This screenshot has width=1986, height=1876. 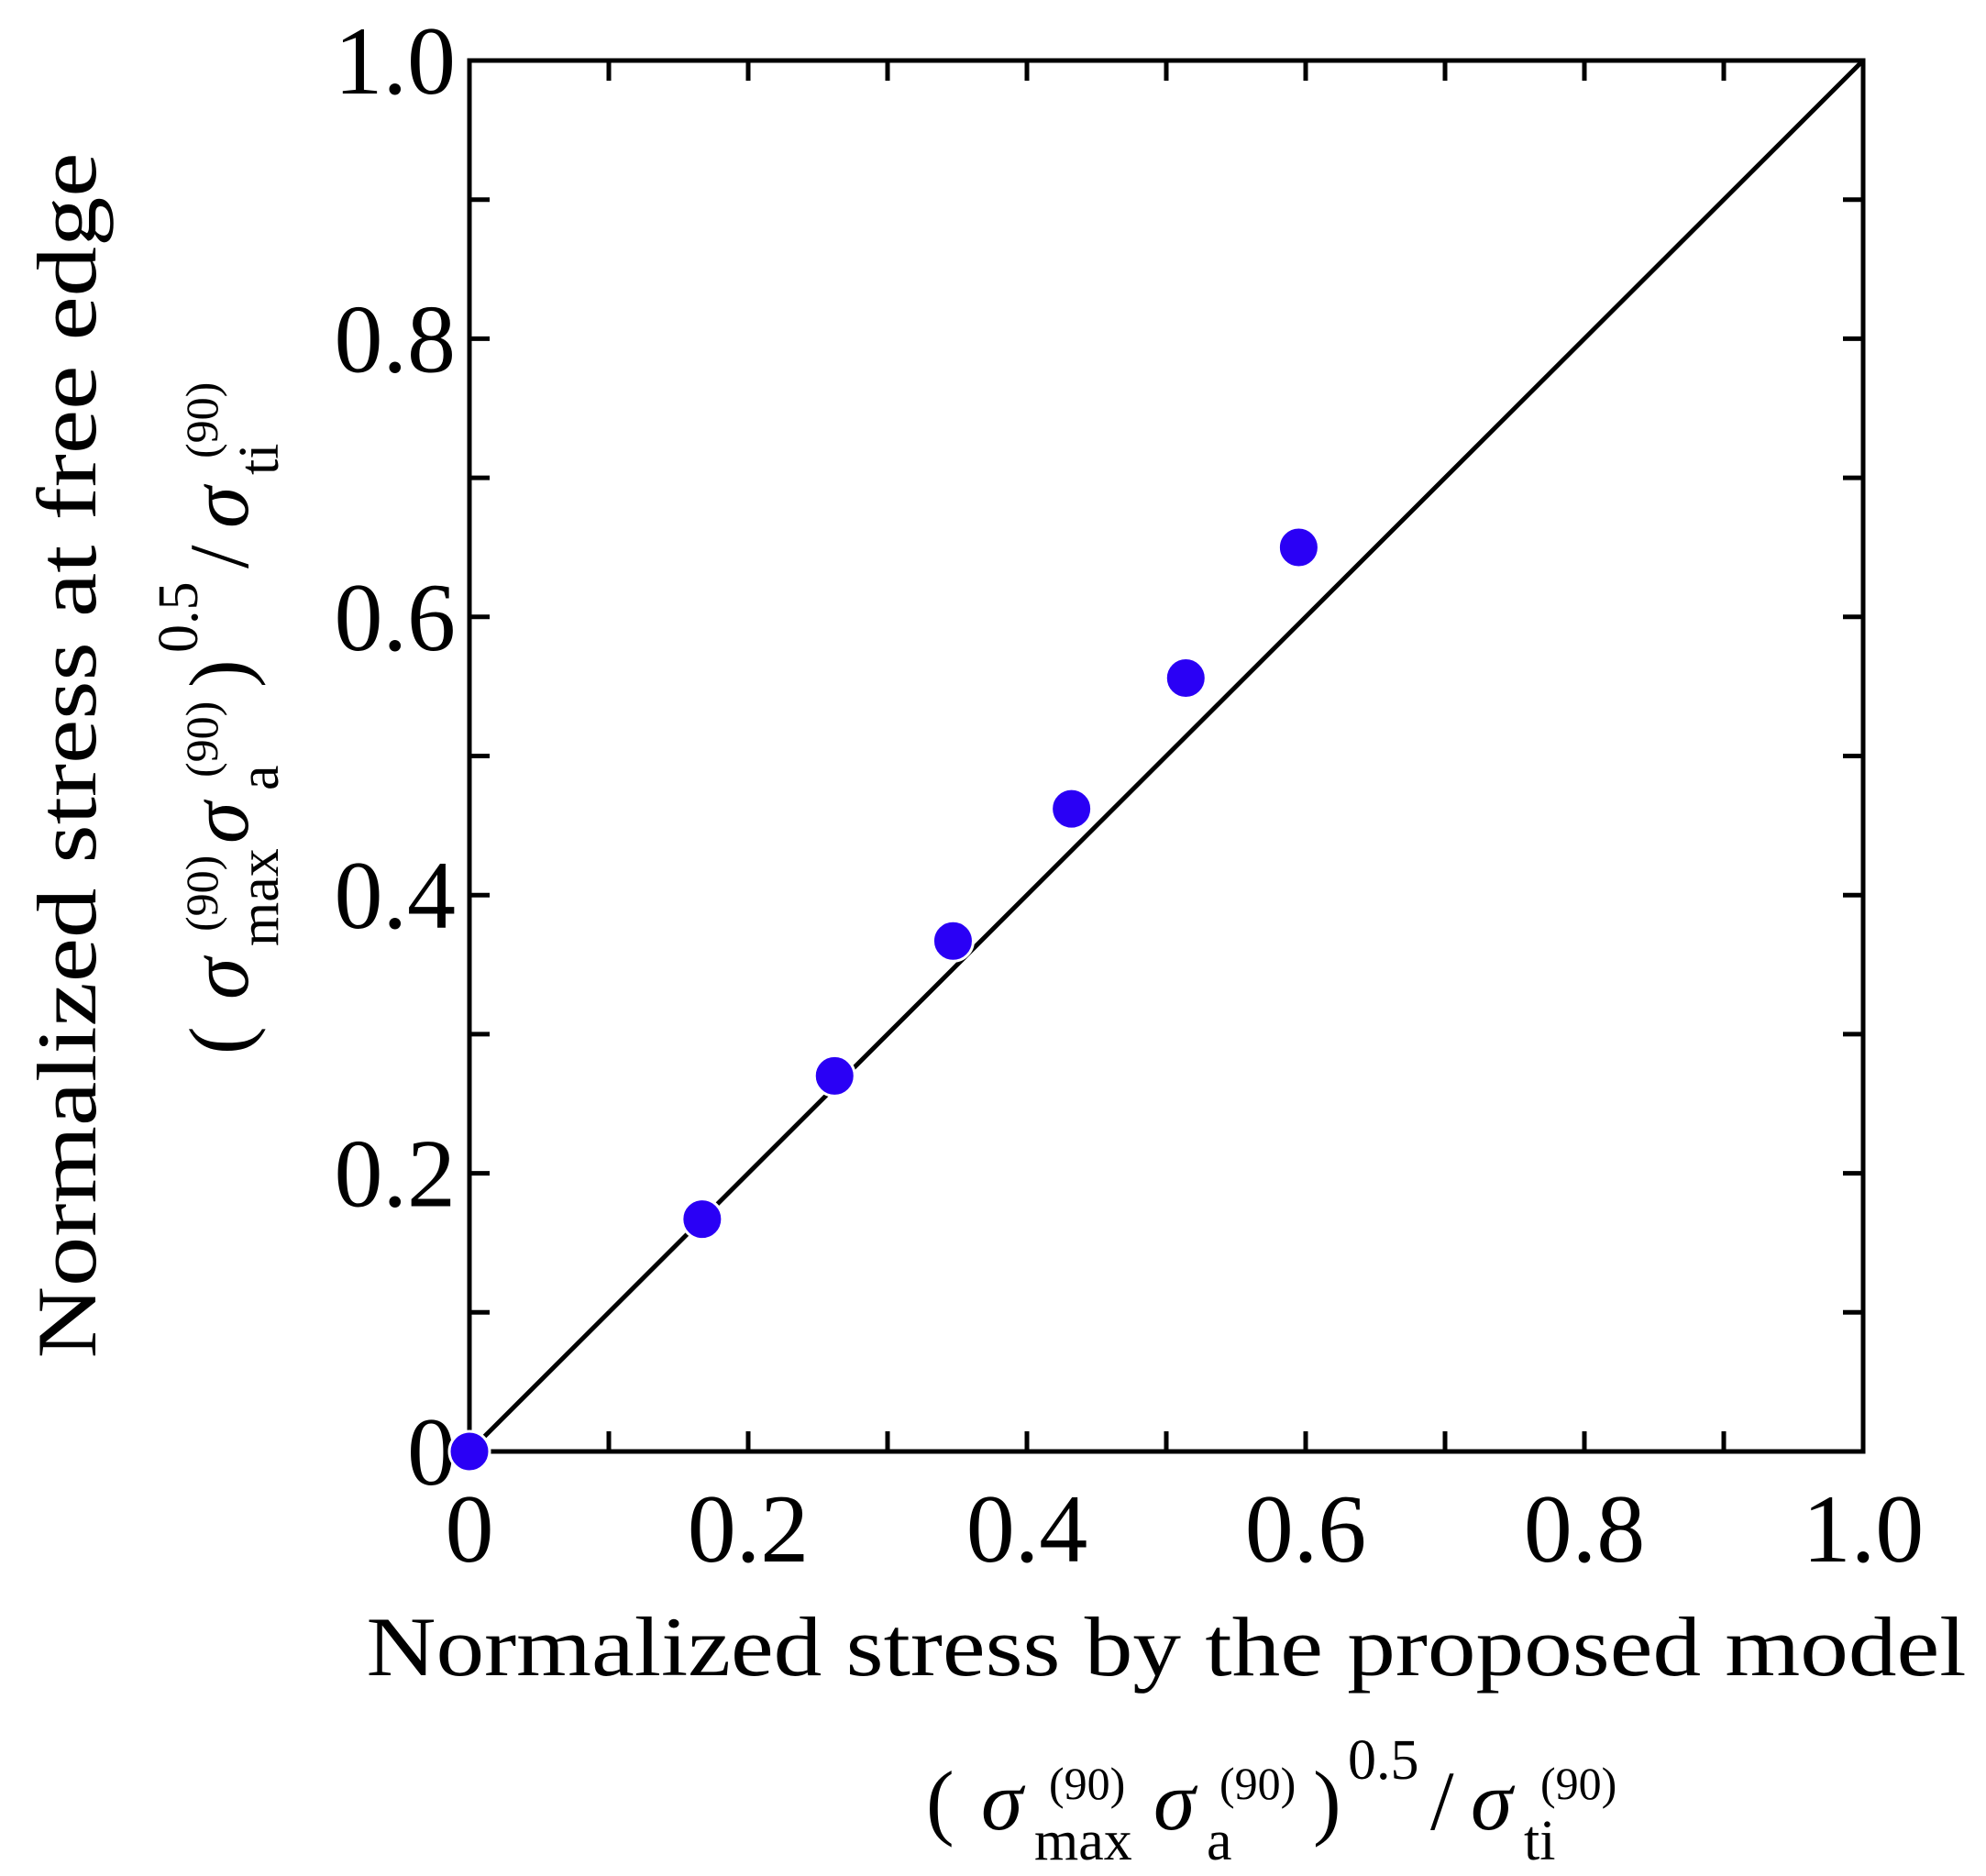 What do you see at coordinates (1083, 1841) in the screenshot?
I see `x-formula-sub-max: max` at bounding box center [1083, 1841].